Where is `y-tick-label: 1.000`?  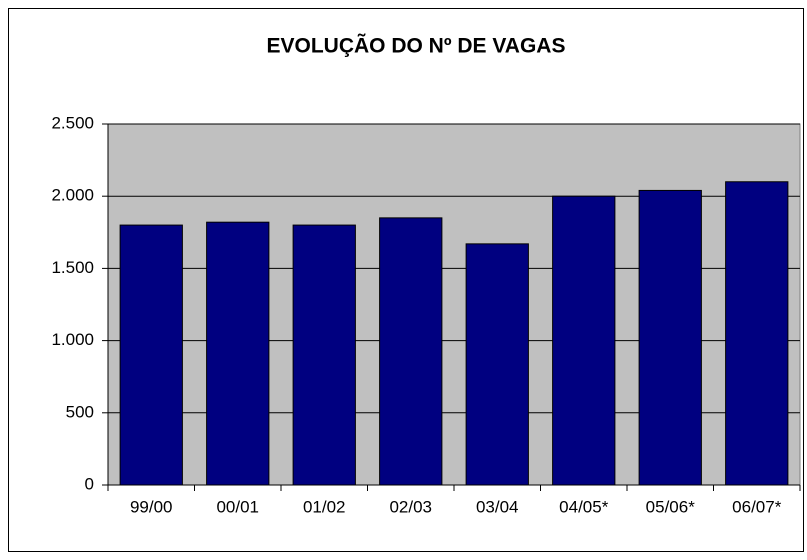
y-tick-label: 1.000 is located at coordinates (72, 339).